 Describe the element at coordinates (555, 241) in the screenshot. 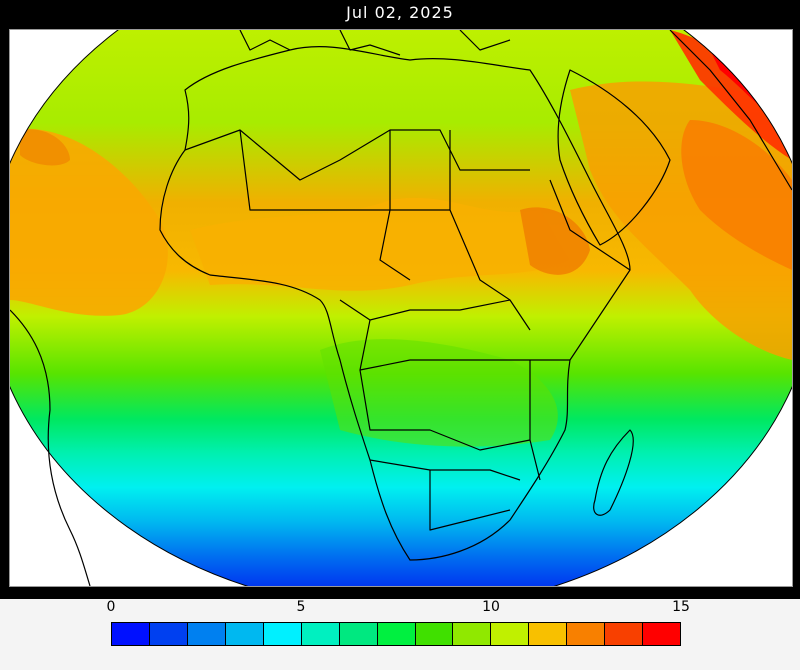

I see `ethiopian-highlands-warm` at that location.